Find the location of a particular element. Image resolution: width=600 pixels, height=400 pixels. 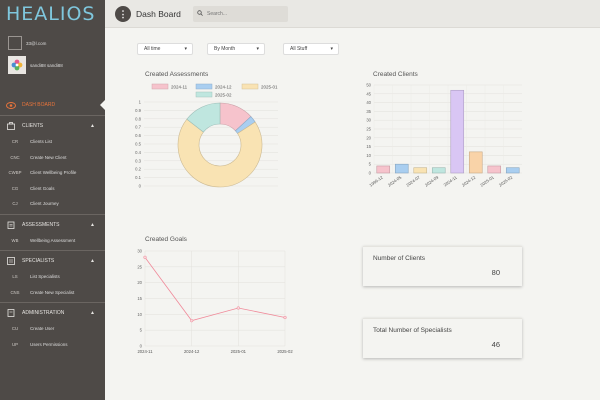

item-label: Clients List is located at coordinates (41, 142).